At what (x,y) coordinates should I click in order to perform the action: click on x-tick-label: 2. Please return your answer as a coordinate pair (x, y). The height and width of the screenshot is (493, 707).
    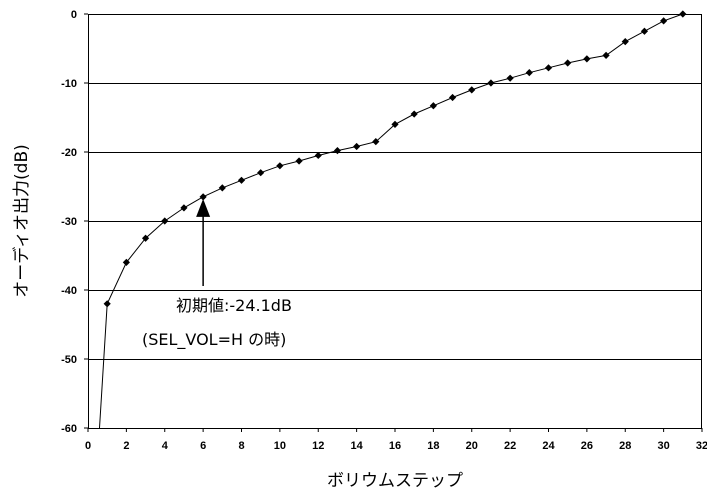
    Looking at the image, I should click on (126, 446).